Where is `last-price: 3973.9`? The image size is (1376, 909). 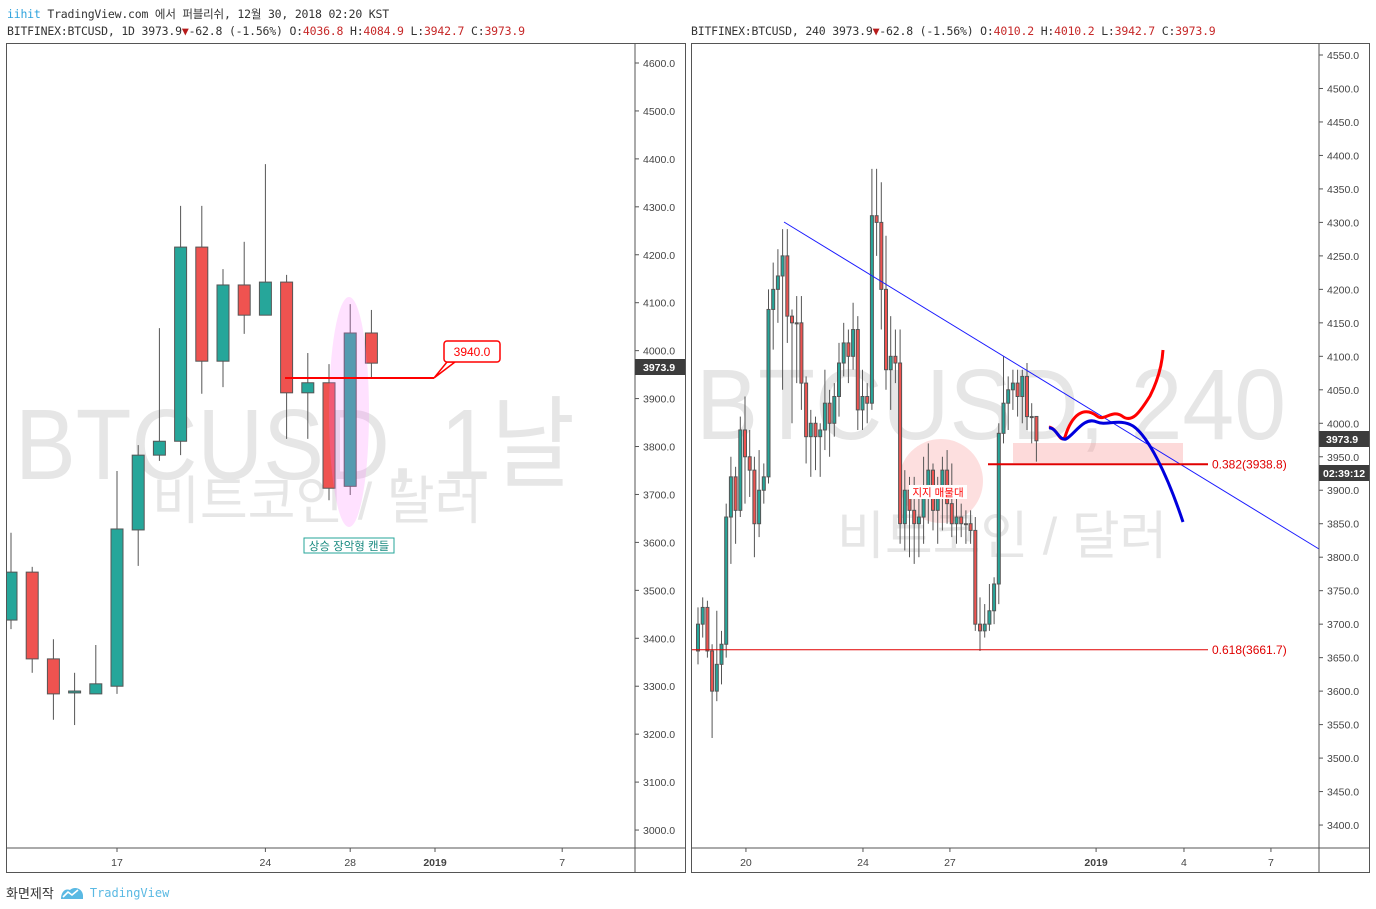 last-price: 3973.9 is located at coordinates (852, 31).